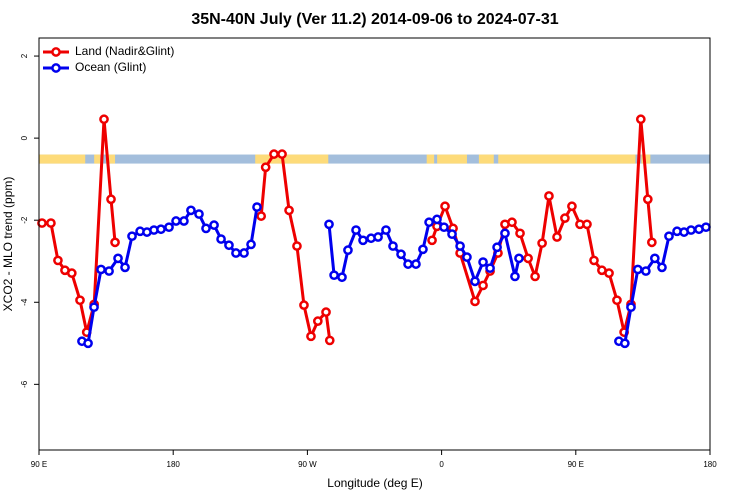 This screenshot has height=500, width=750. I want to click on y-tick-label: -6, so click(24, 384).